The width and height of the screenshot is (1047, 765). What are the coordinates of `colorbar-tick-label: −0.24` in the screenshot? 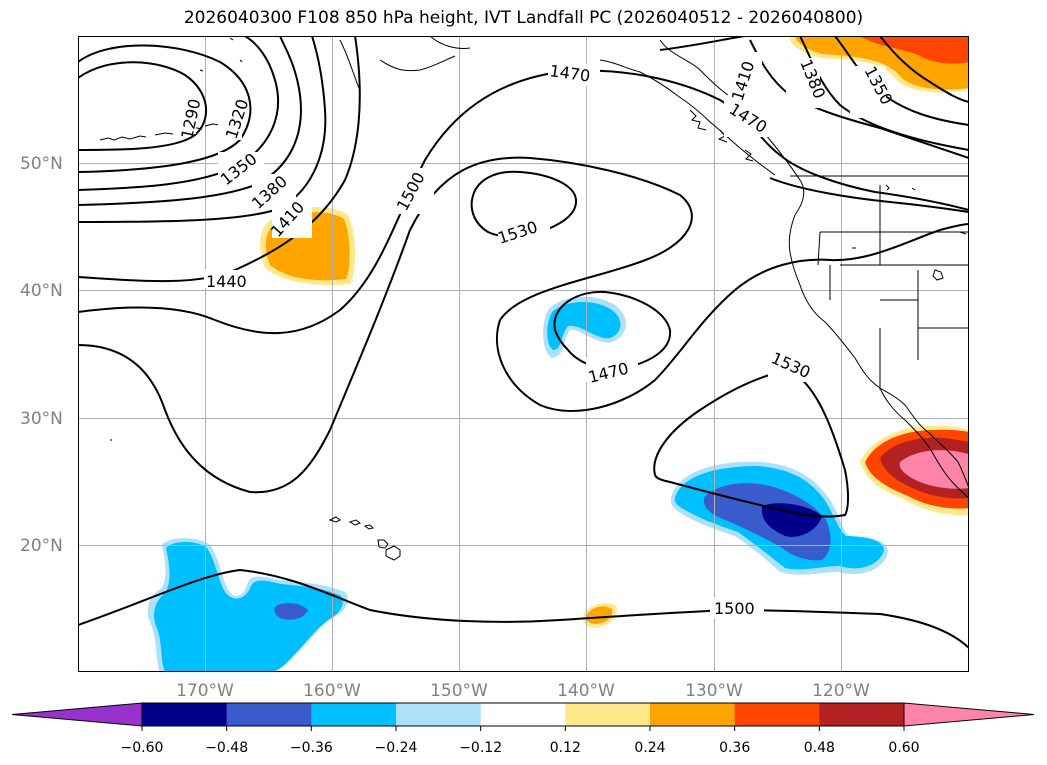 It's located at (396, 748).